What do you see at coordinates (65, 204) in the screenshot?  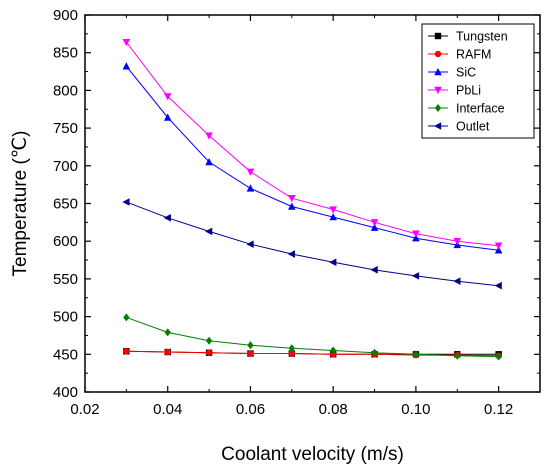 I see `y-tick-label: 650` at bounding box center [65, 204].